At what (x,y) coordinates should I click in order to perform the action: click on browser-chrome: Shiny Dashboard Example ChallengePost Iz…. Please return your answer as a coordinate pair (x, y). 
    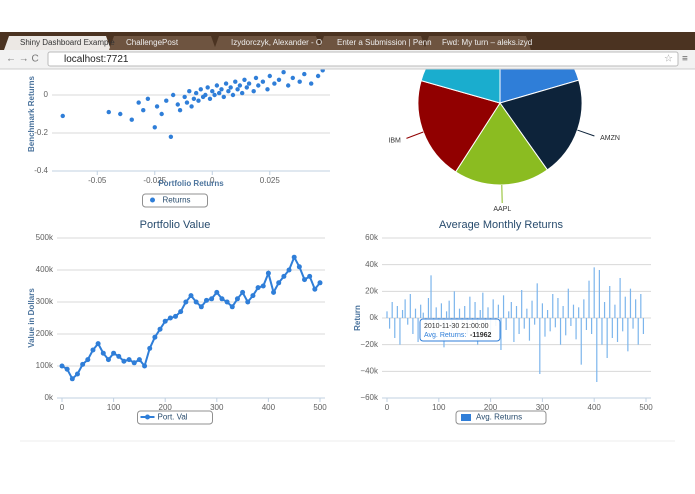
    Looking at the image, I should click on (347, 35).